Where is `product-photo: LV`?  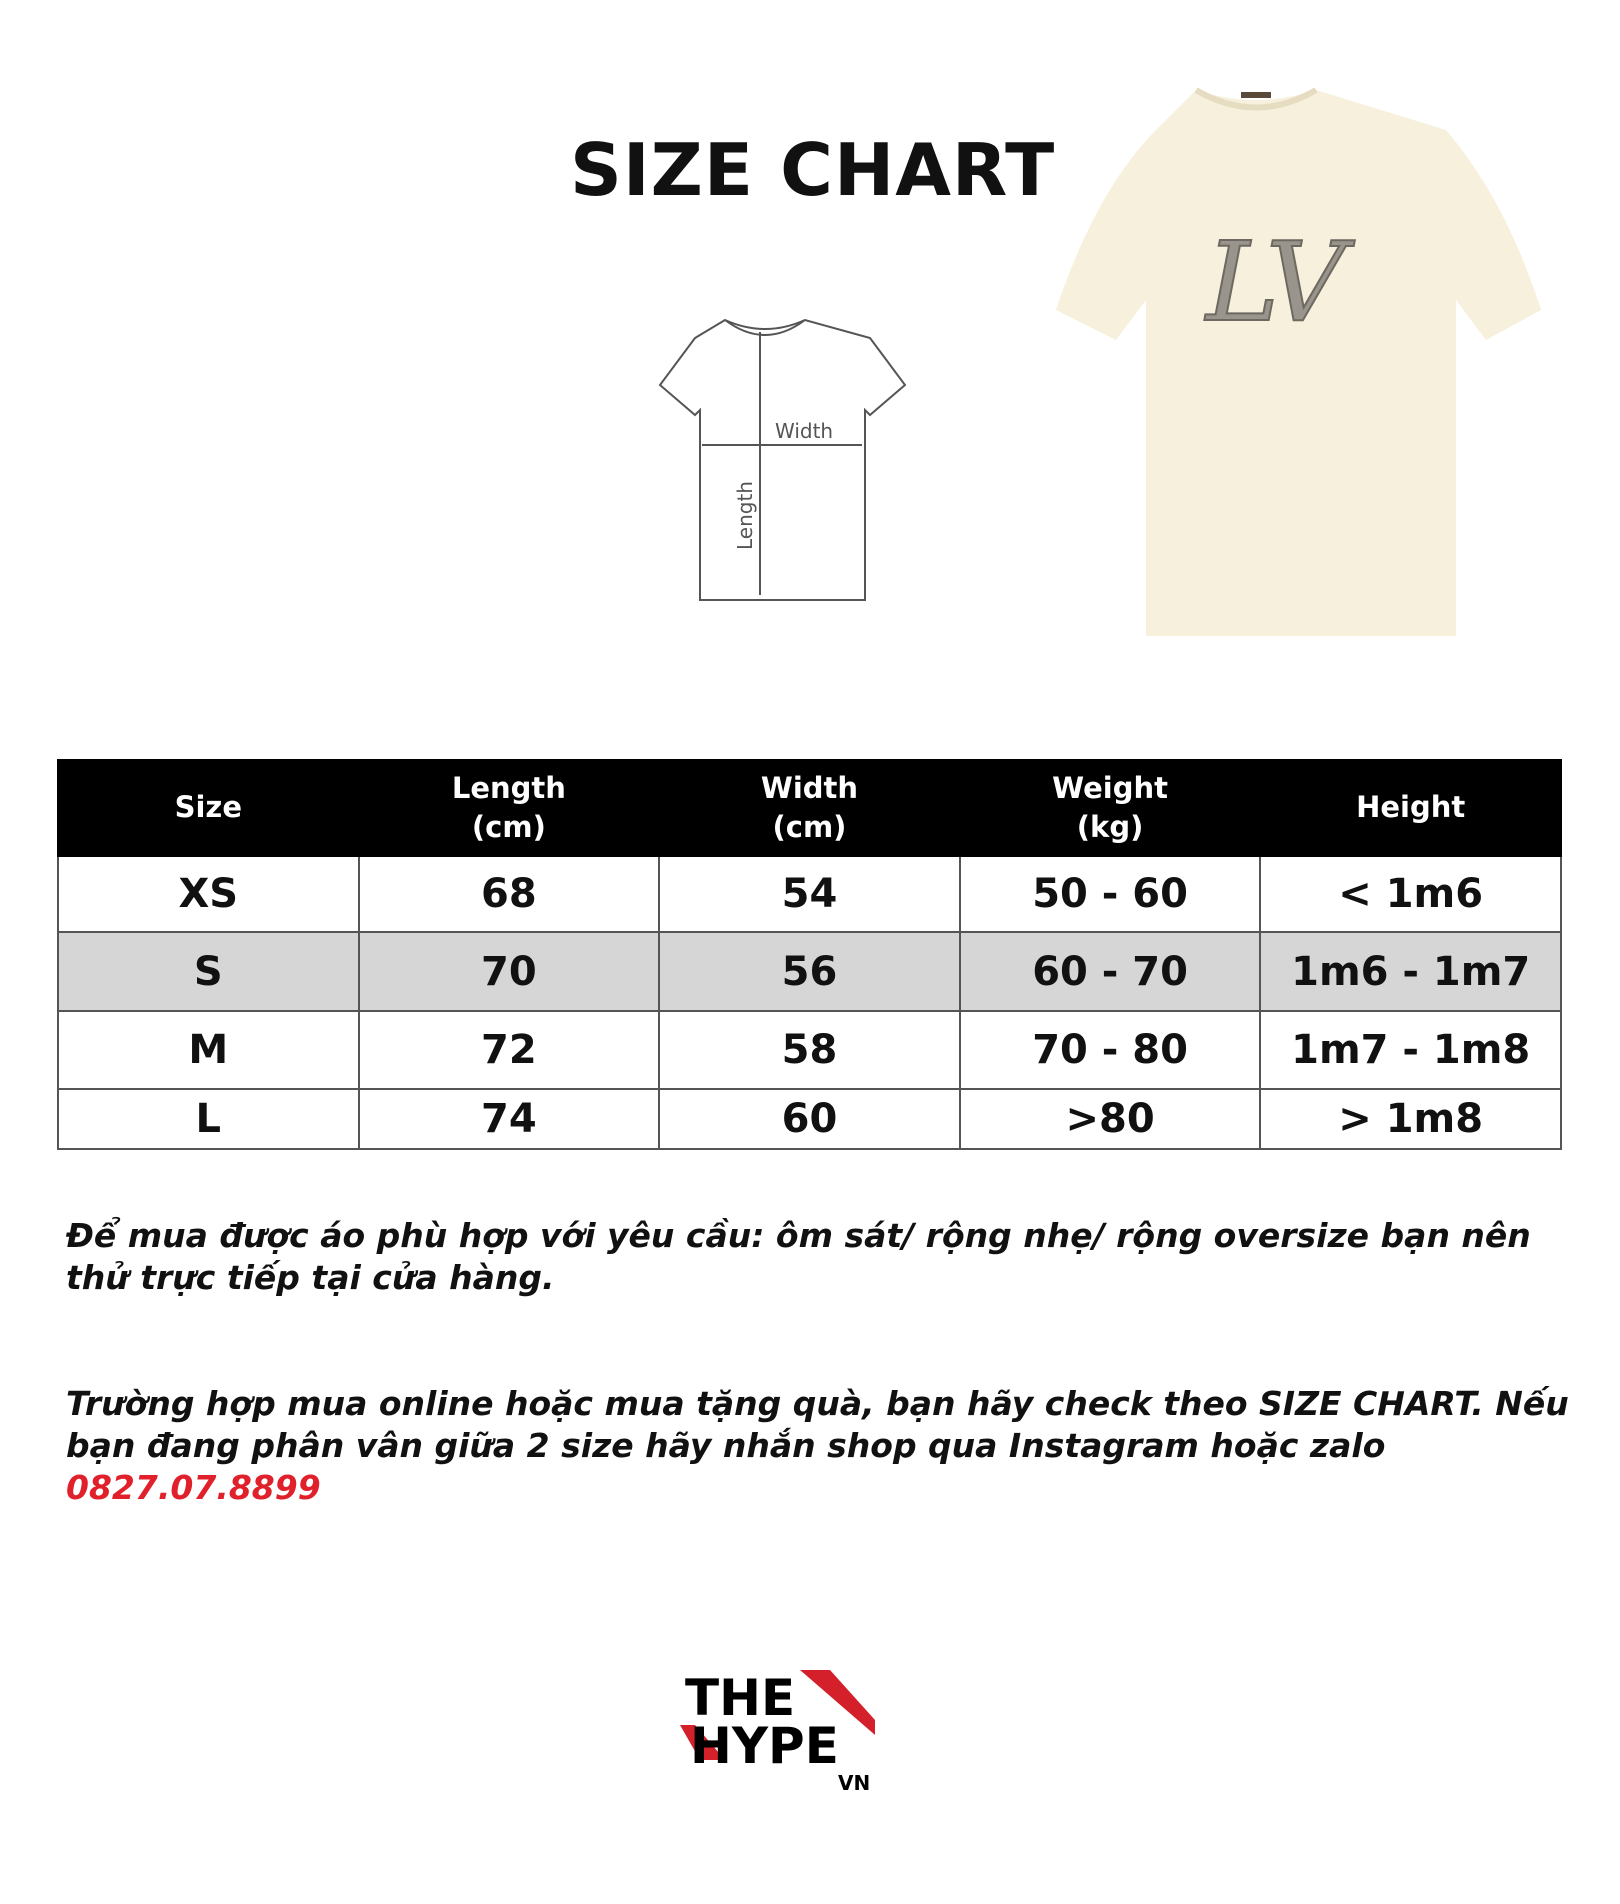 product-photo: LV is located at coordinates (1298, 361).